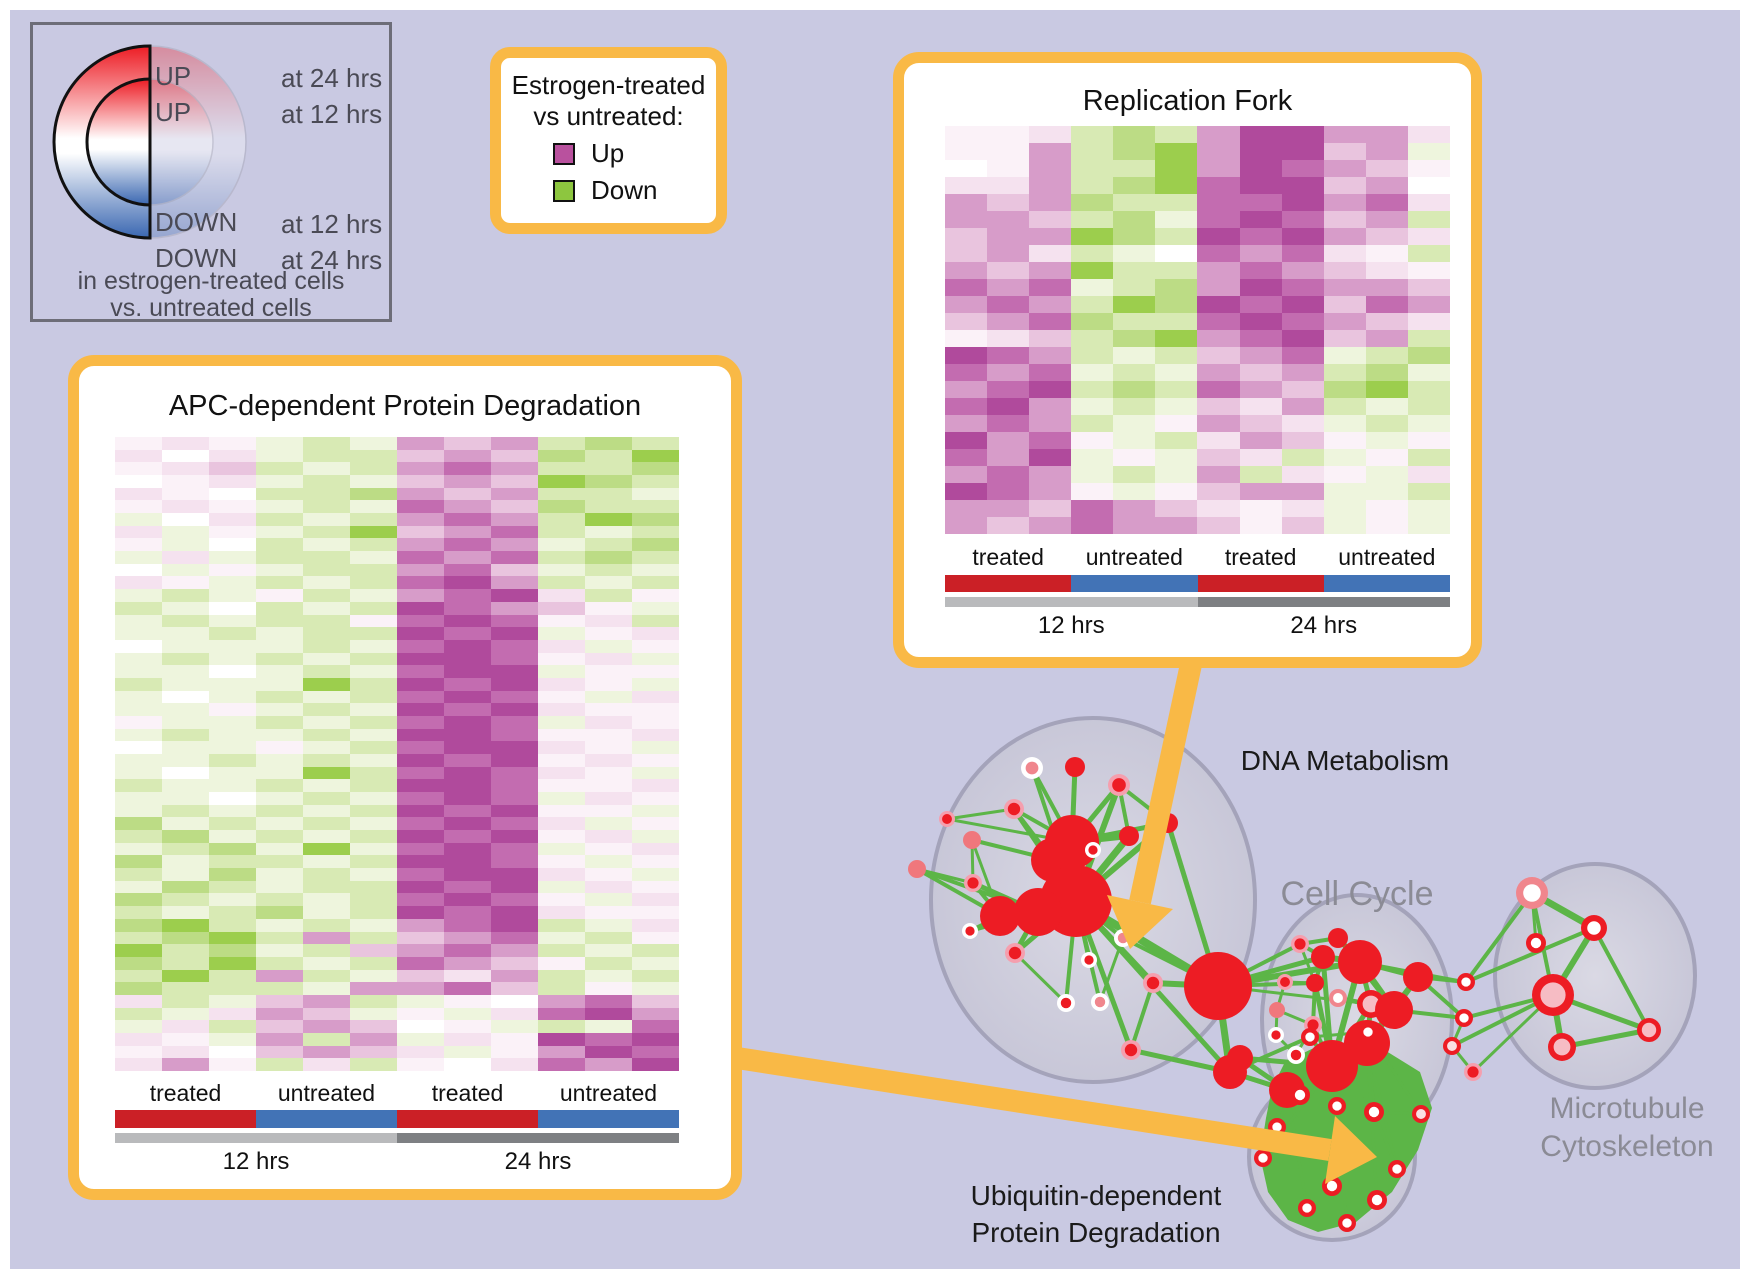 The image size is (1750, 1279). I want to click on updown-legend-box: Estrogen-treated vs untreated: Up Down, so click(608, 140).